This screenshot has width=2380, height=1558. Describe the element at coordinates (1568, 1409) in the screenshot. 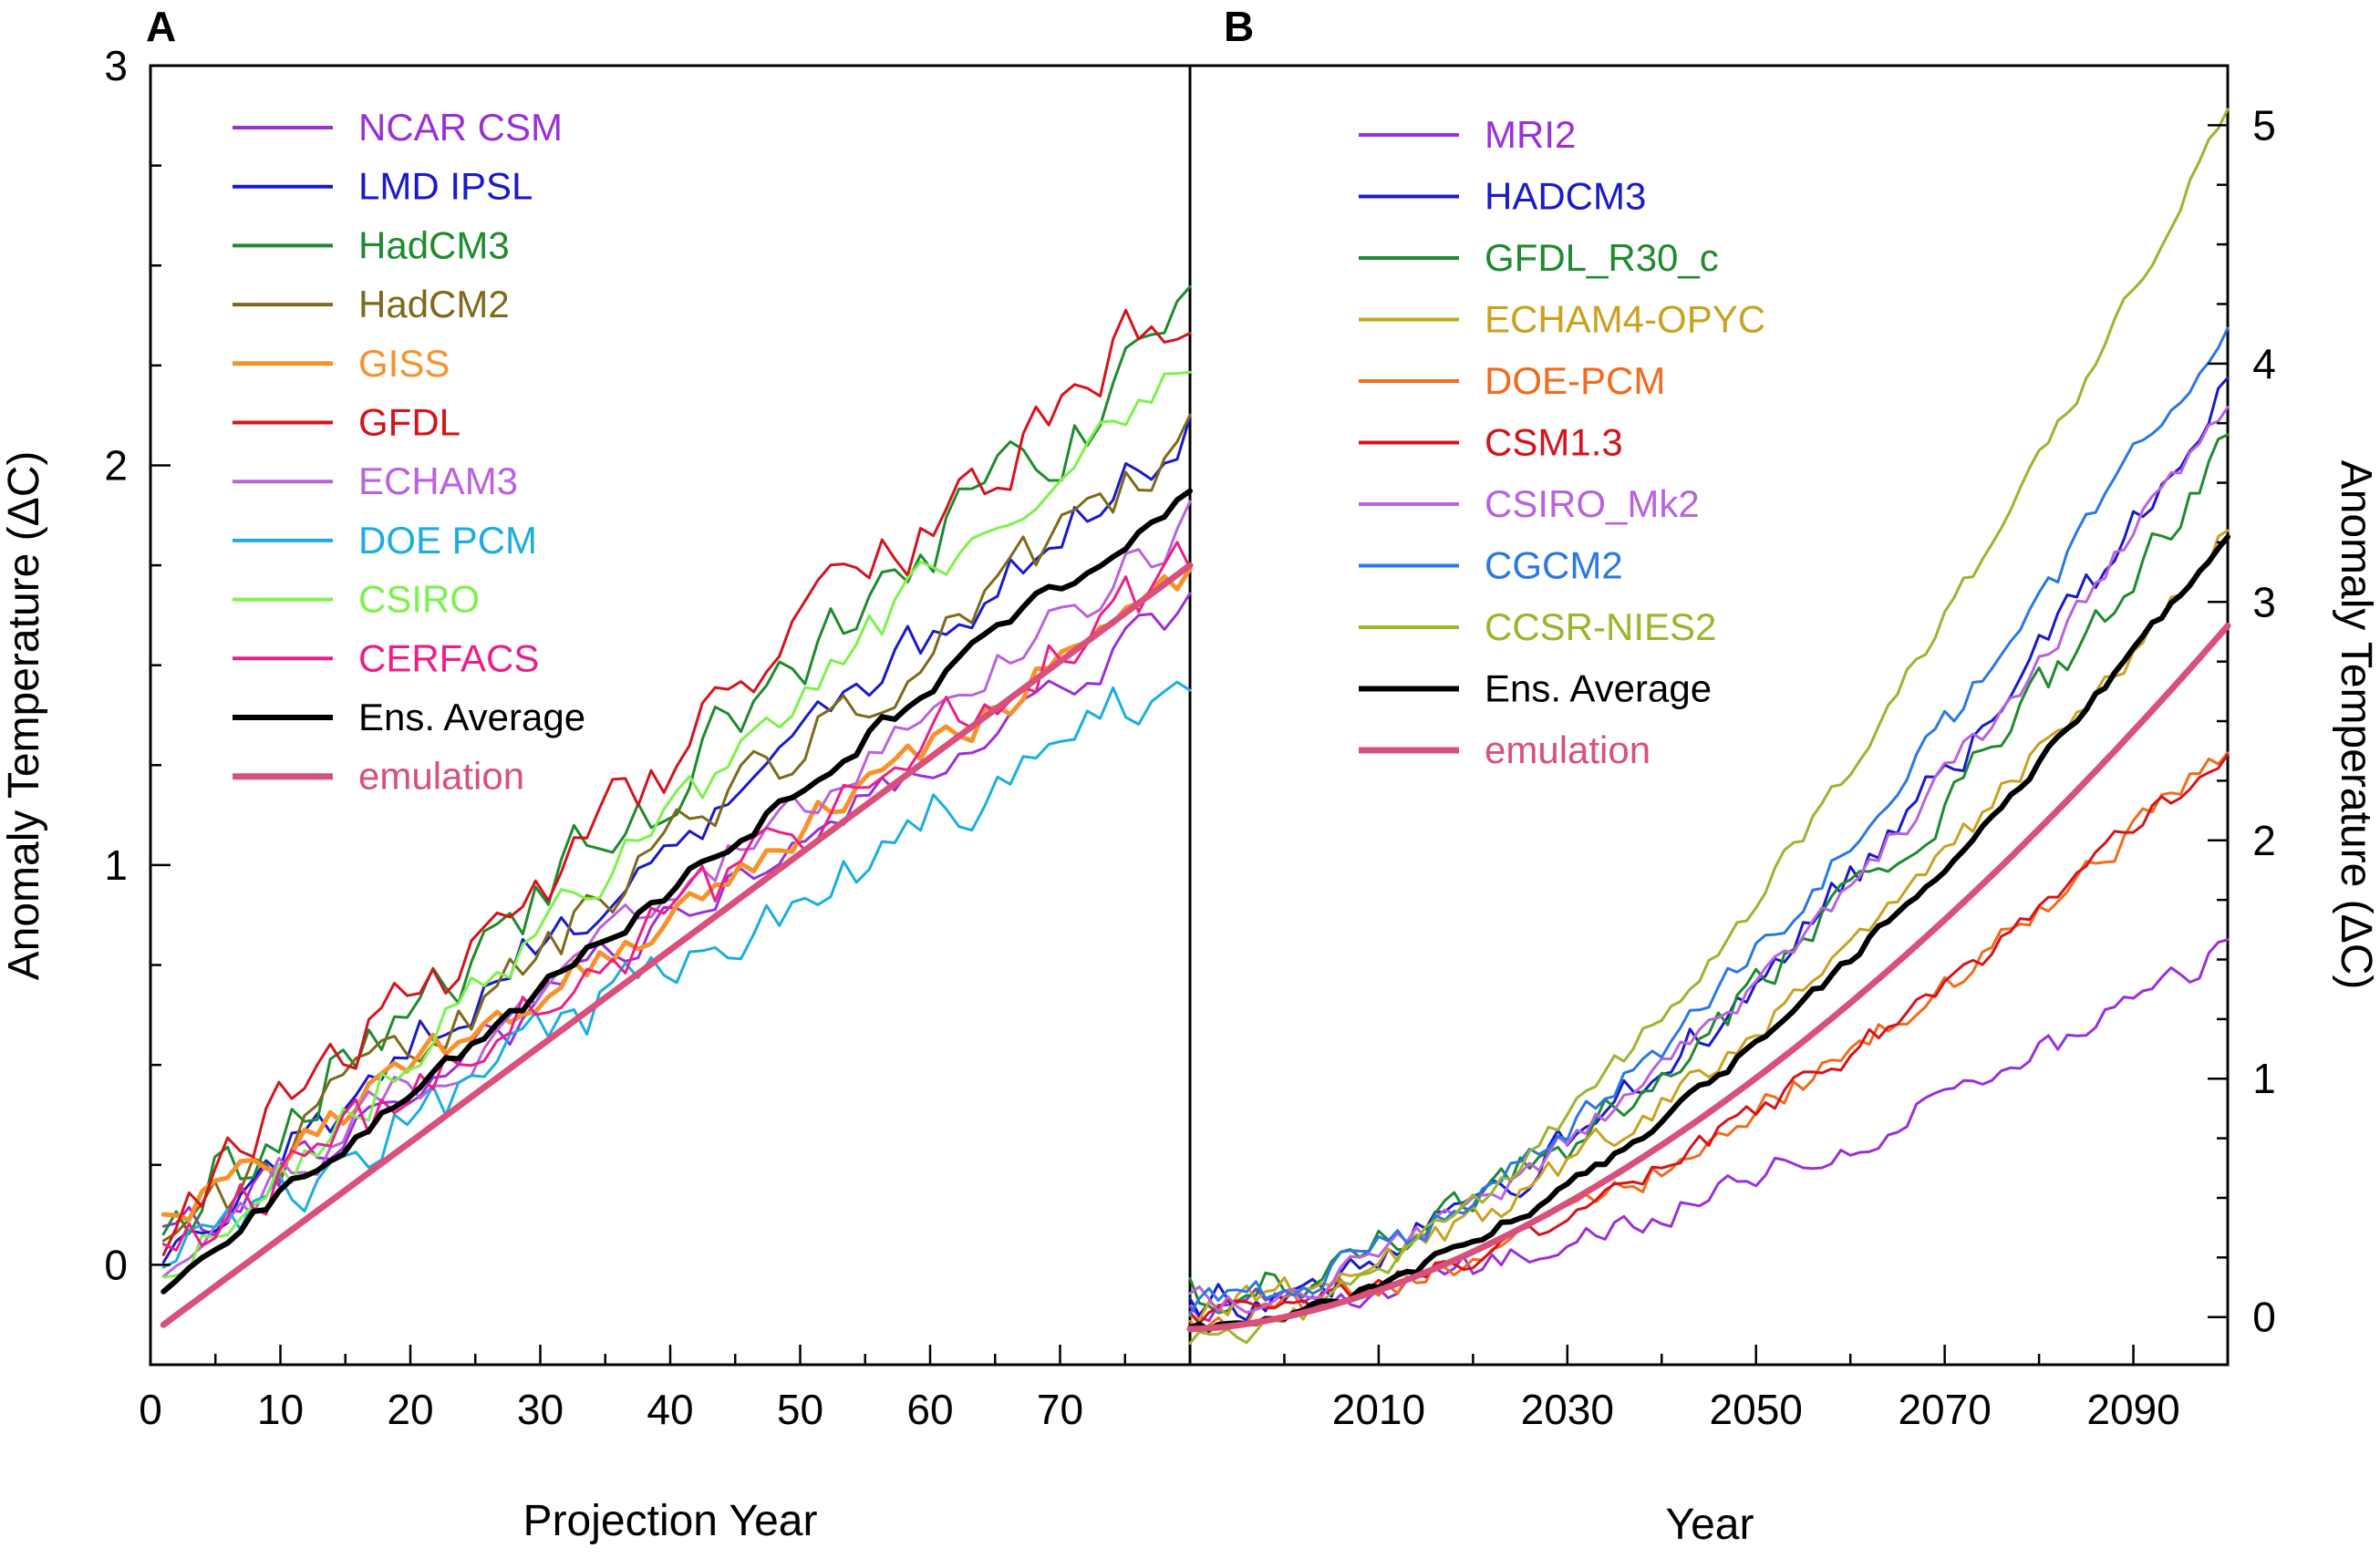

I see `x-tick-label: 2030` at that location.